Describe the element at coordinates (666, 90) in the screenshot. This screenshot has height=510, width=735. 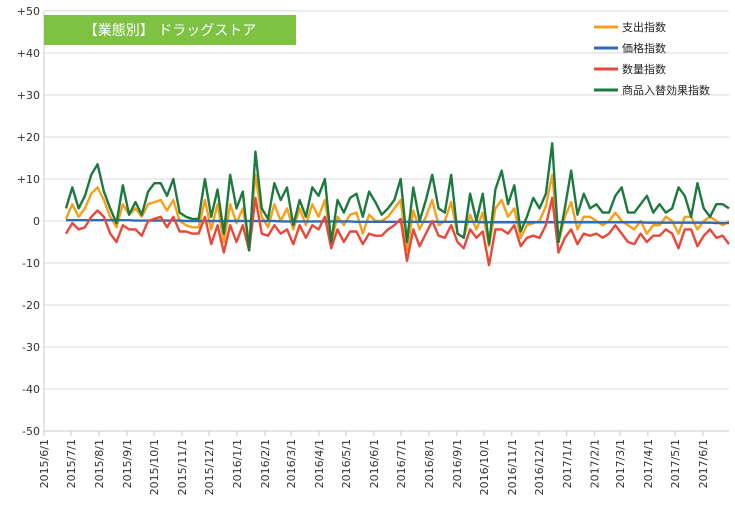
I see `legend-label: 商品入替効果指数` at that location.